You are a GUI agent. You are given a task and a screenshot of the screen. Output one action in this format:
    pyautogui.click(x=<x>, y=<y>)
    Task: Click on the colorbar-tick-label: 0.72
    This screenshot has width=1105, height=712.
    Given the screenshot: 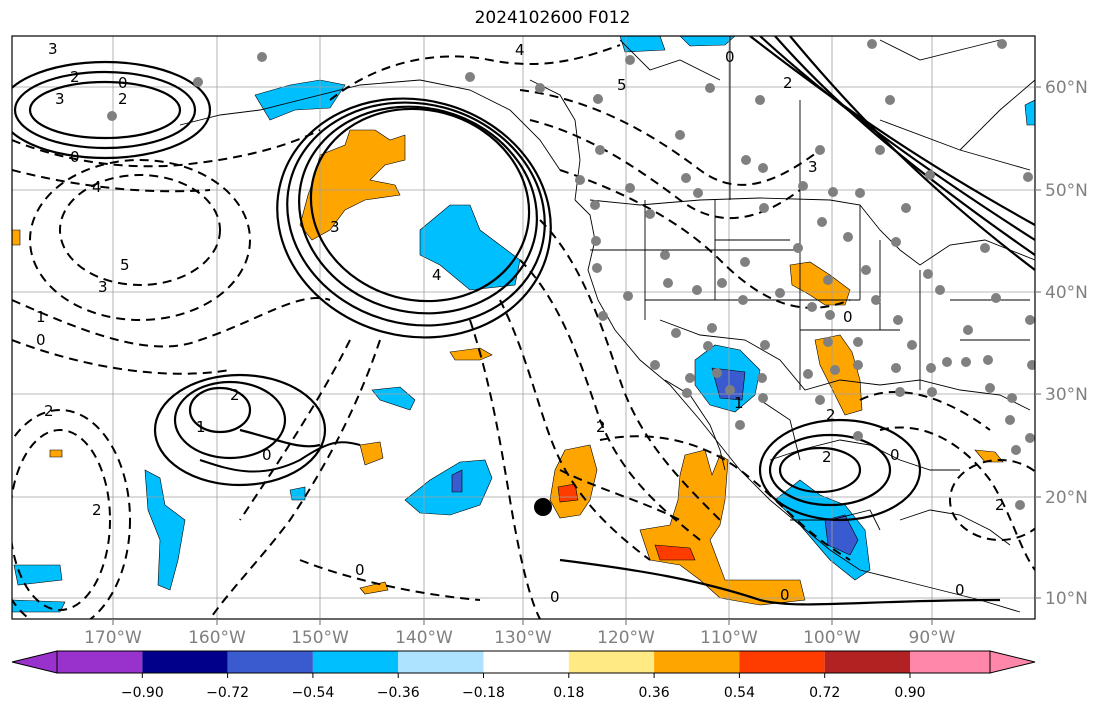 What is the action you would take?
    pyautogui.click(x=824, y=693)
    